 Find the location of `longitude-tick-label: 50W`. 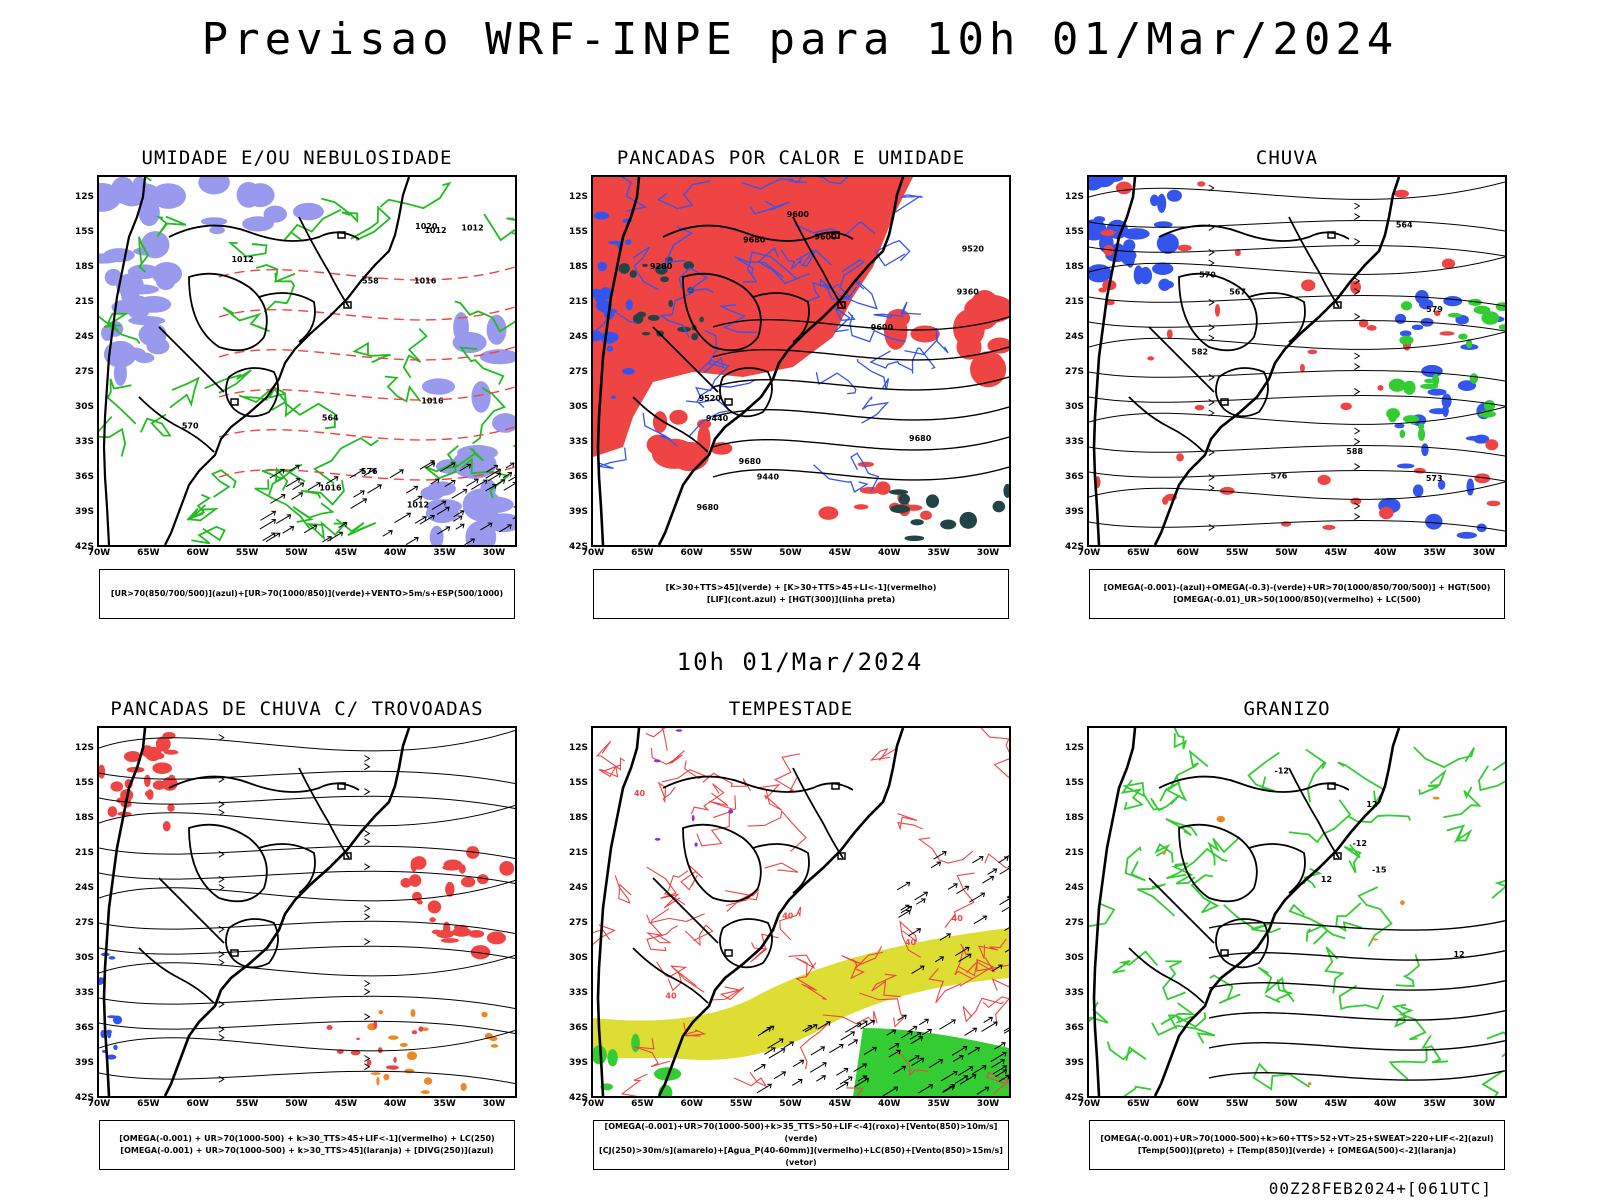

longitude-tick-label: 50W is located at coordinates (790, 1104).